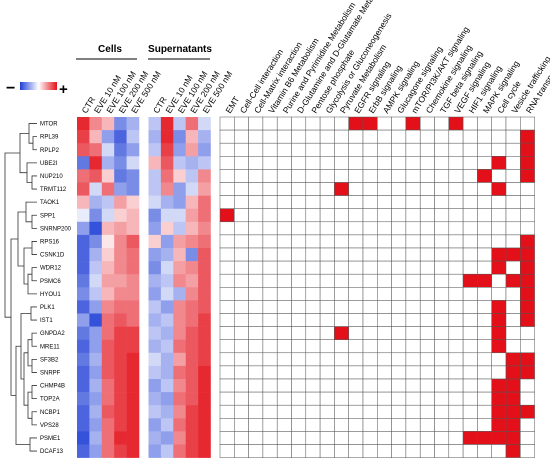 The height and width of the screenshot is (463, 550). What do you see at coordinates (50, 400) in the screenshot?
I see `gene-label: TOP2A` at bounding box center [50, 400].